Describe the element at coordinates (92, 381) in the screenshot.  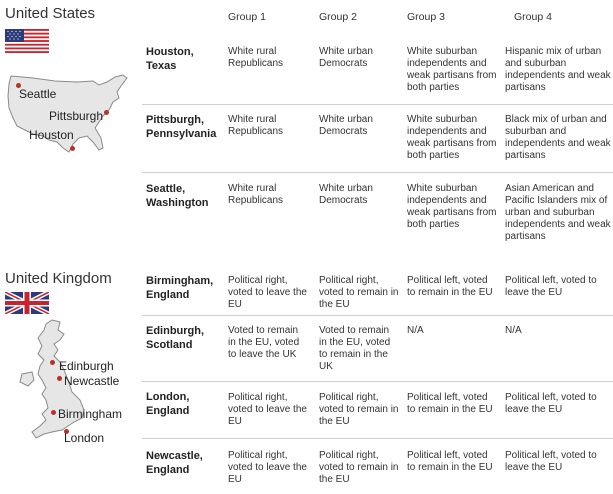
I see `map-label-newcastle: Newcastle` at that location.